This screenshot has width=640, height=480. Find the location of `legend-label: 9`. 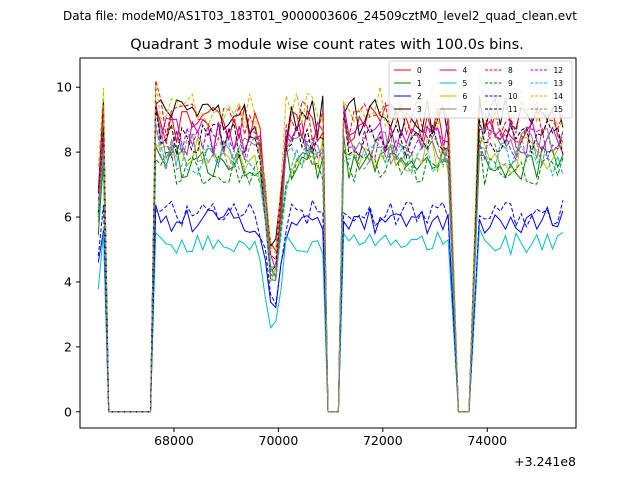

legend-label: 9 is located at coordinates (510, 83).